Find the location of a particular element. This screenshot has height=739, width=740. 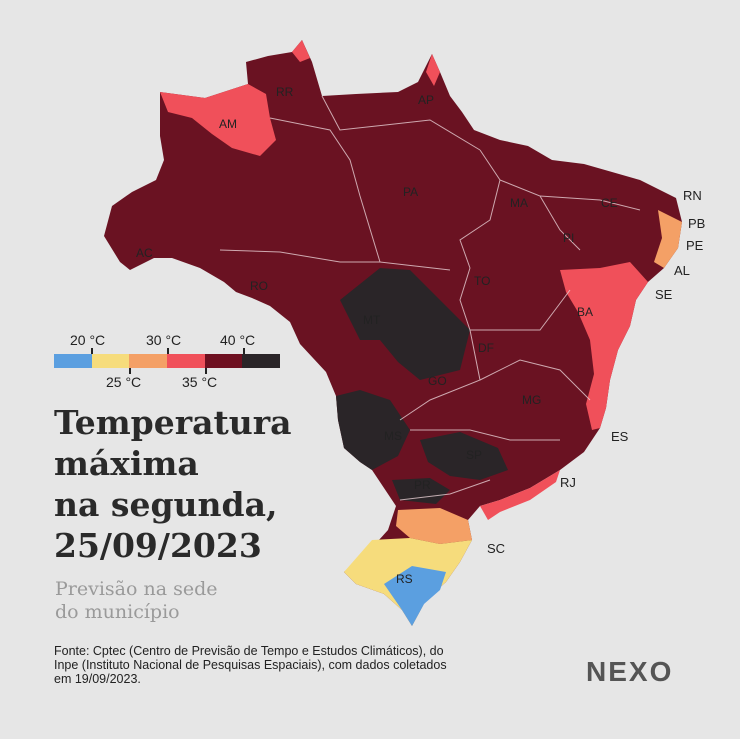

mt-very-hot-region is located at coordinates (405, 324).